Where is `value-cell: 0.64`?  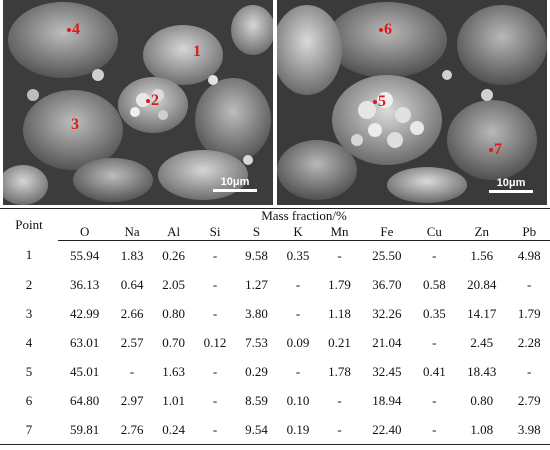
value-cell: 0.64 is located at coordinates (132, 284).